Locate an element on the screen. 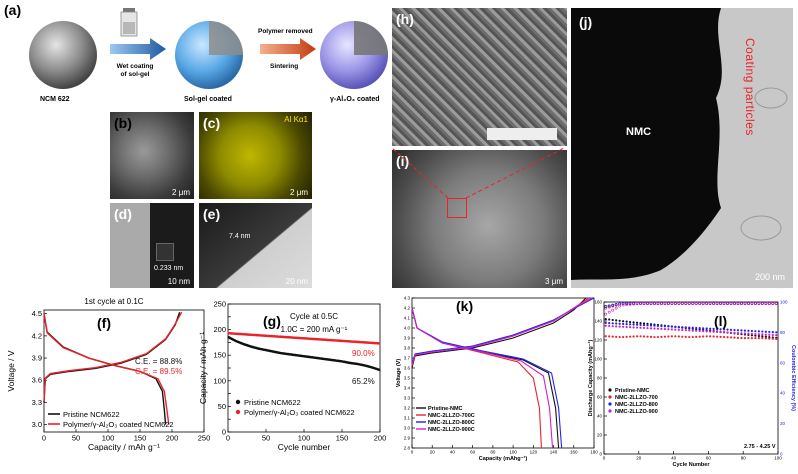 Image resolution: width=798 pixels, height=474 pixels. x-axis-label: Cycle Number is located at coordinates (692, 465).